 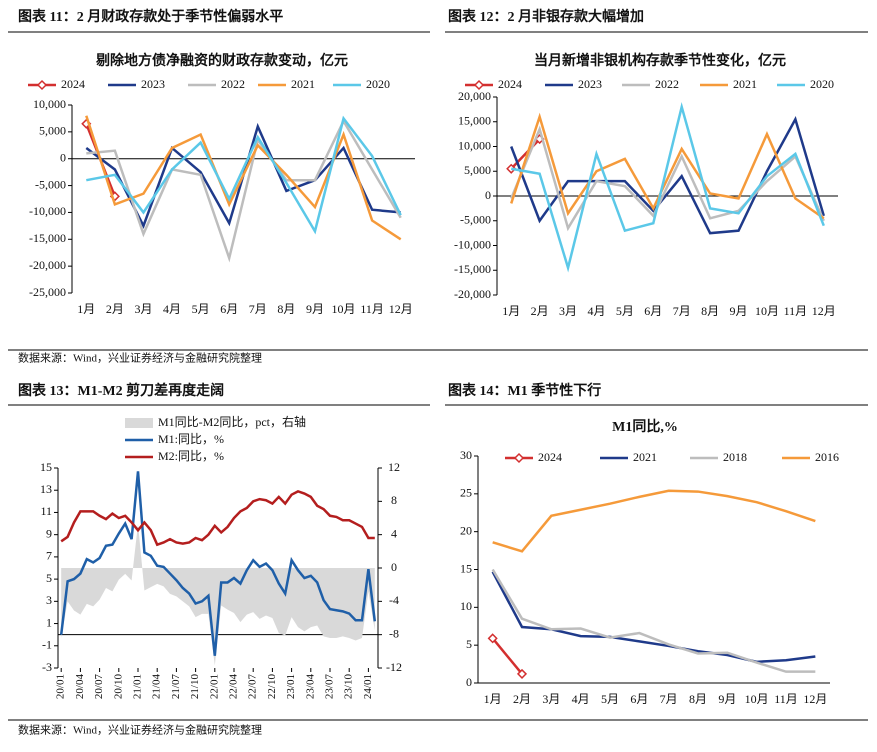 I want to click on legend-label: 2016, so click(x=827, y=457).